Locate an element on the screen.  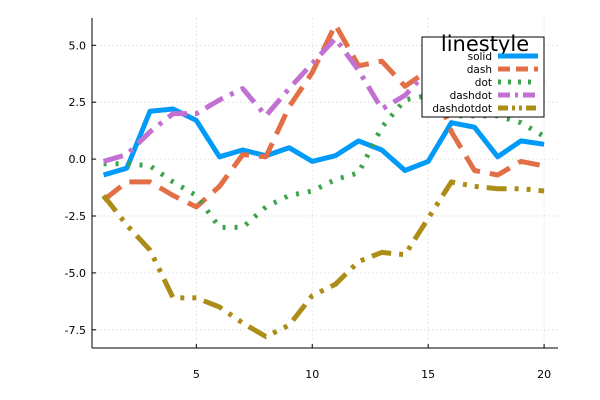
legend-label-dashdotdot: dashdotdot is located at coordinates (462, 109).